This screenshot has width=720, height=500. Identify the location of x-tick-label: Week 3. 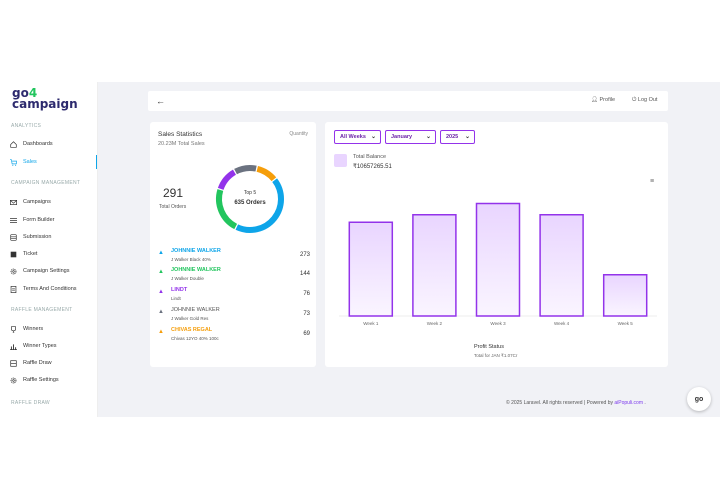
(498, 323).